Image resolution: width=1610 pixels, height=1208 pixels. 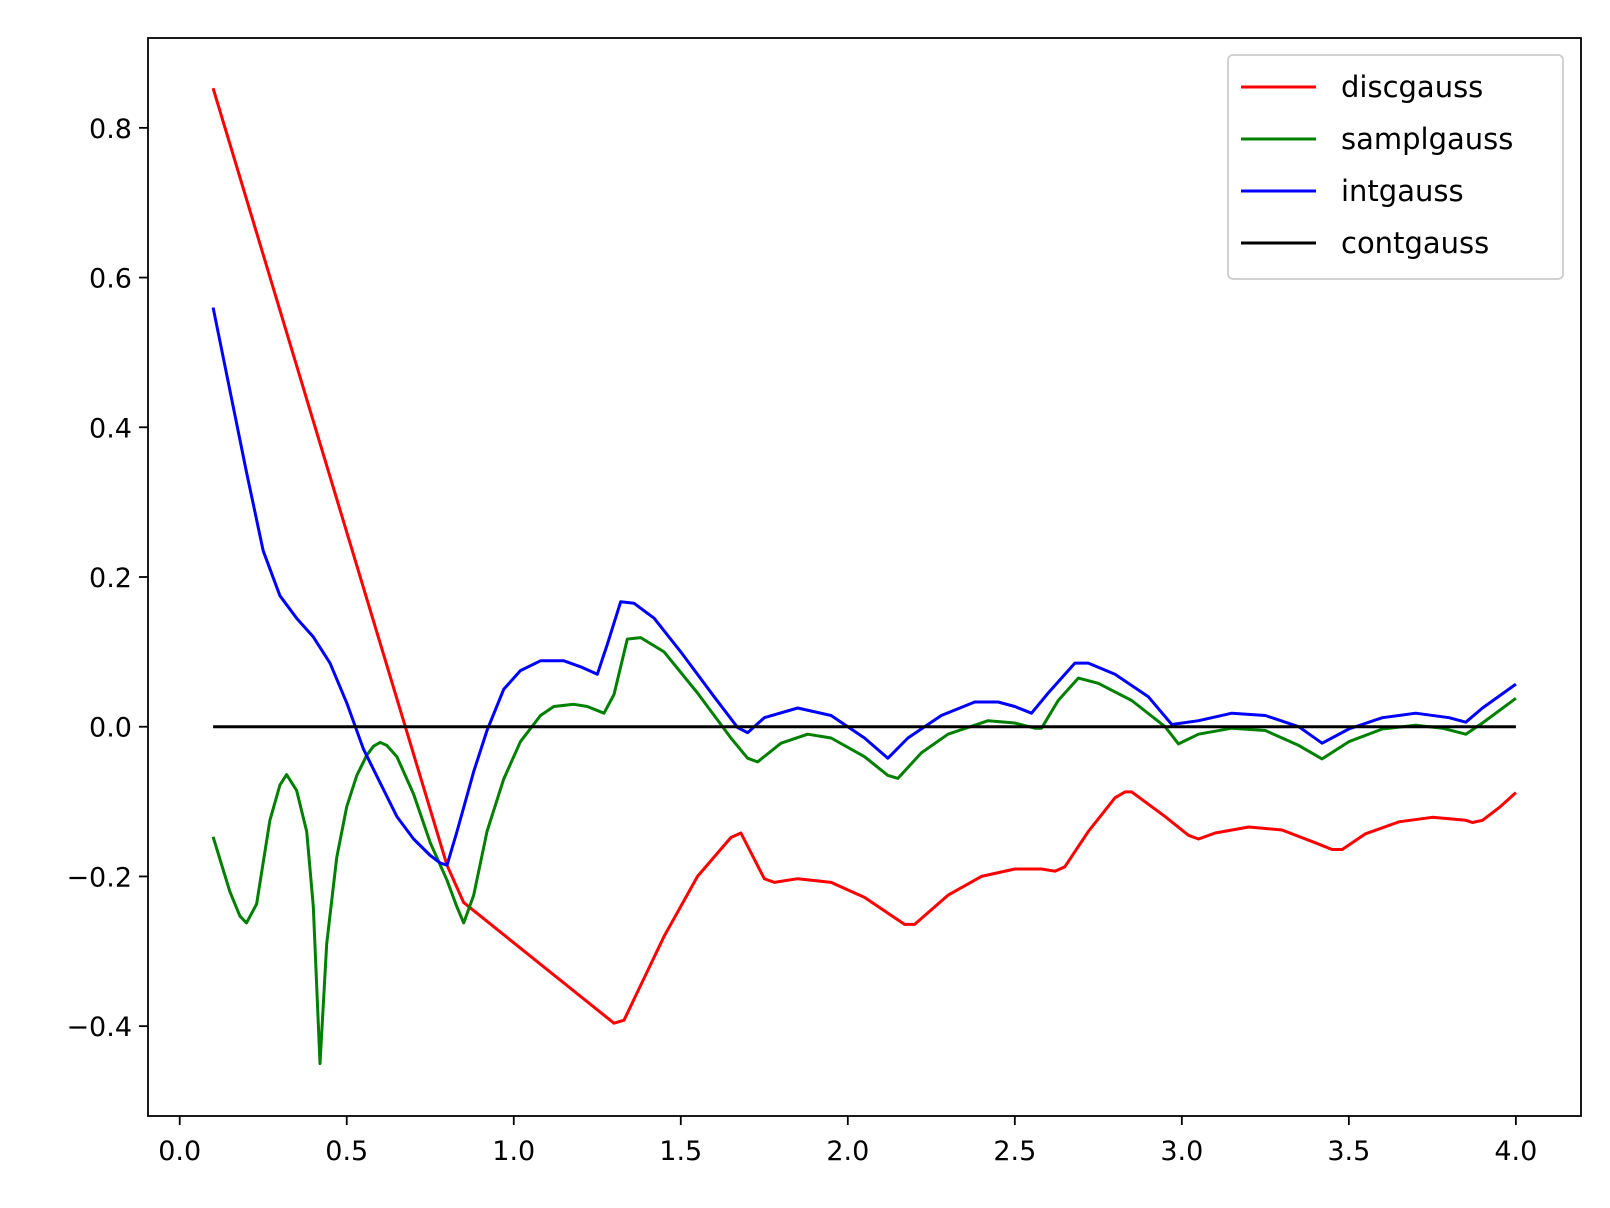 What do you see at coordinates (1402, 191) in the screenshot?
I see `legend-label-intgauss: intgauss` at bounding box center [1402, 191].